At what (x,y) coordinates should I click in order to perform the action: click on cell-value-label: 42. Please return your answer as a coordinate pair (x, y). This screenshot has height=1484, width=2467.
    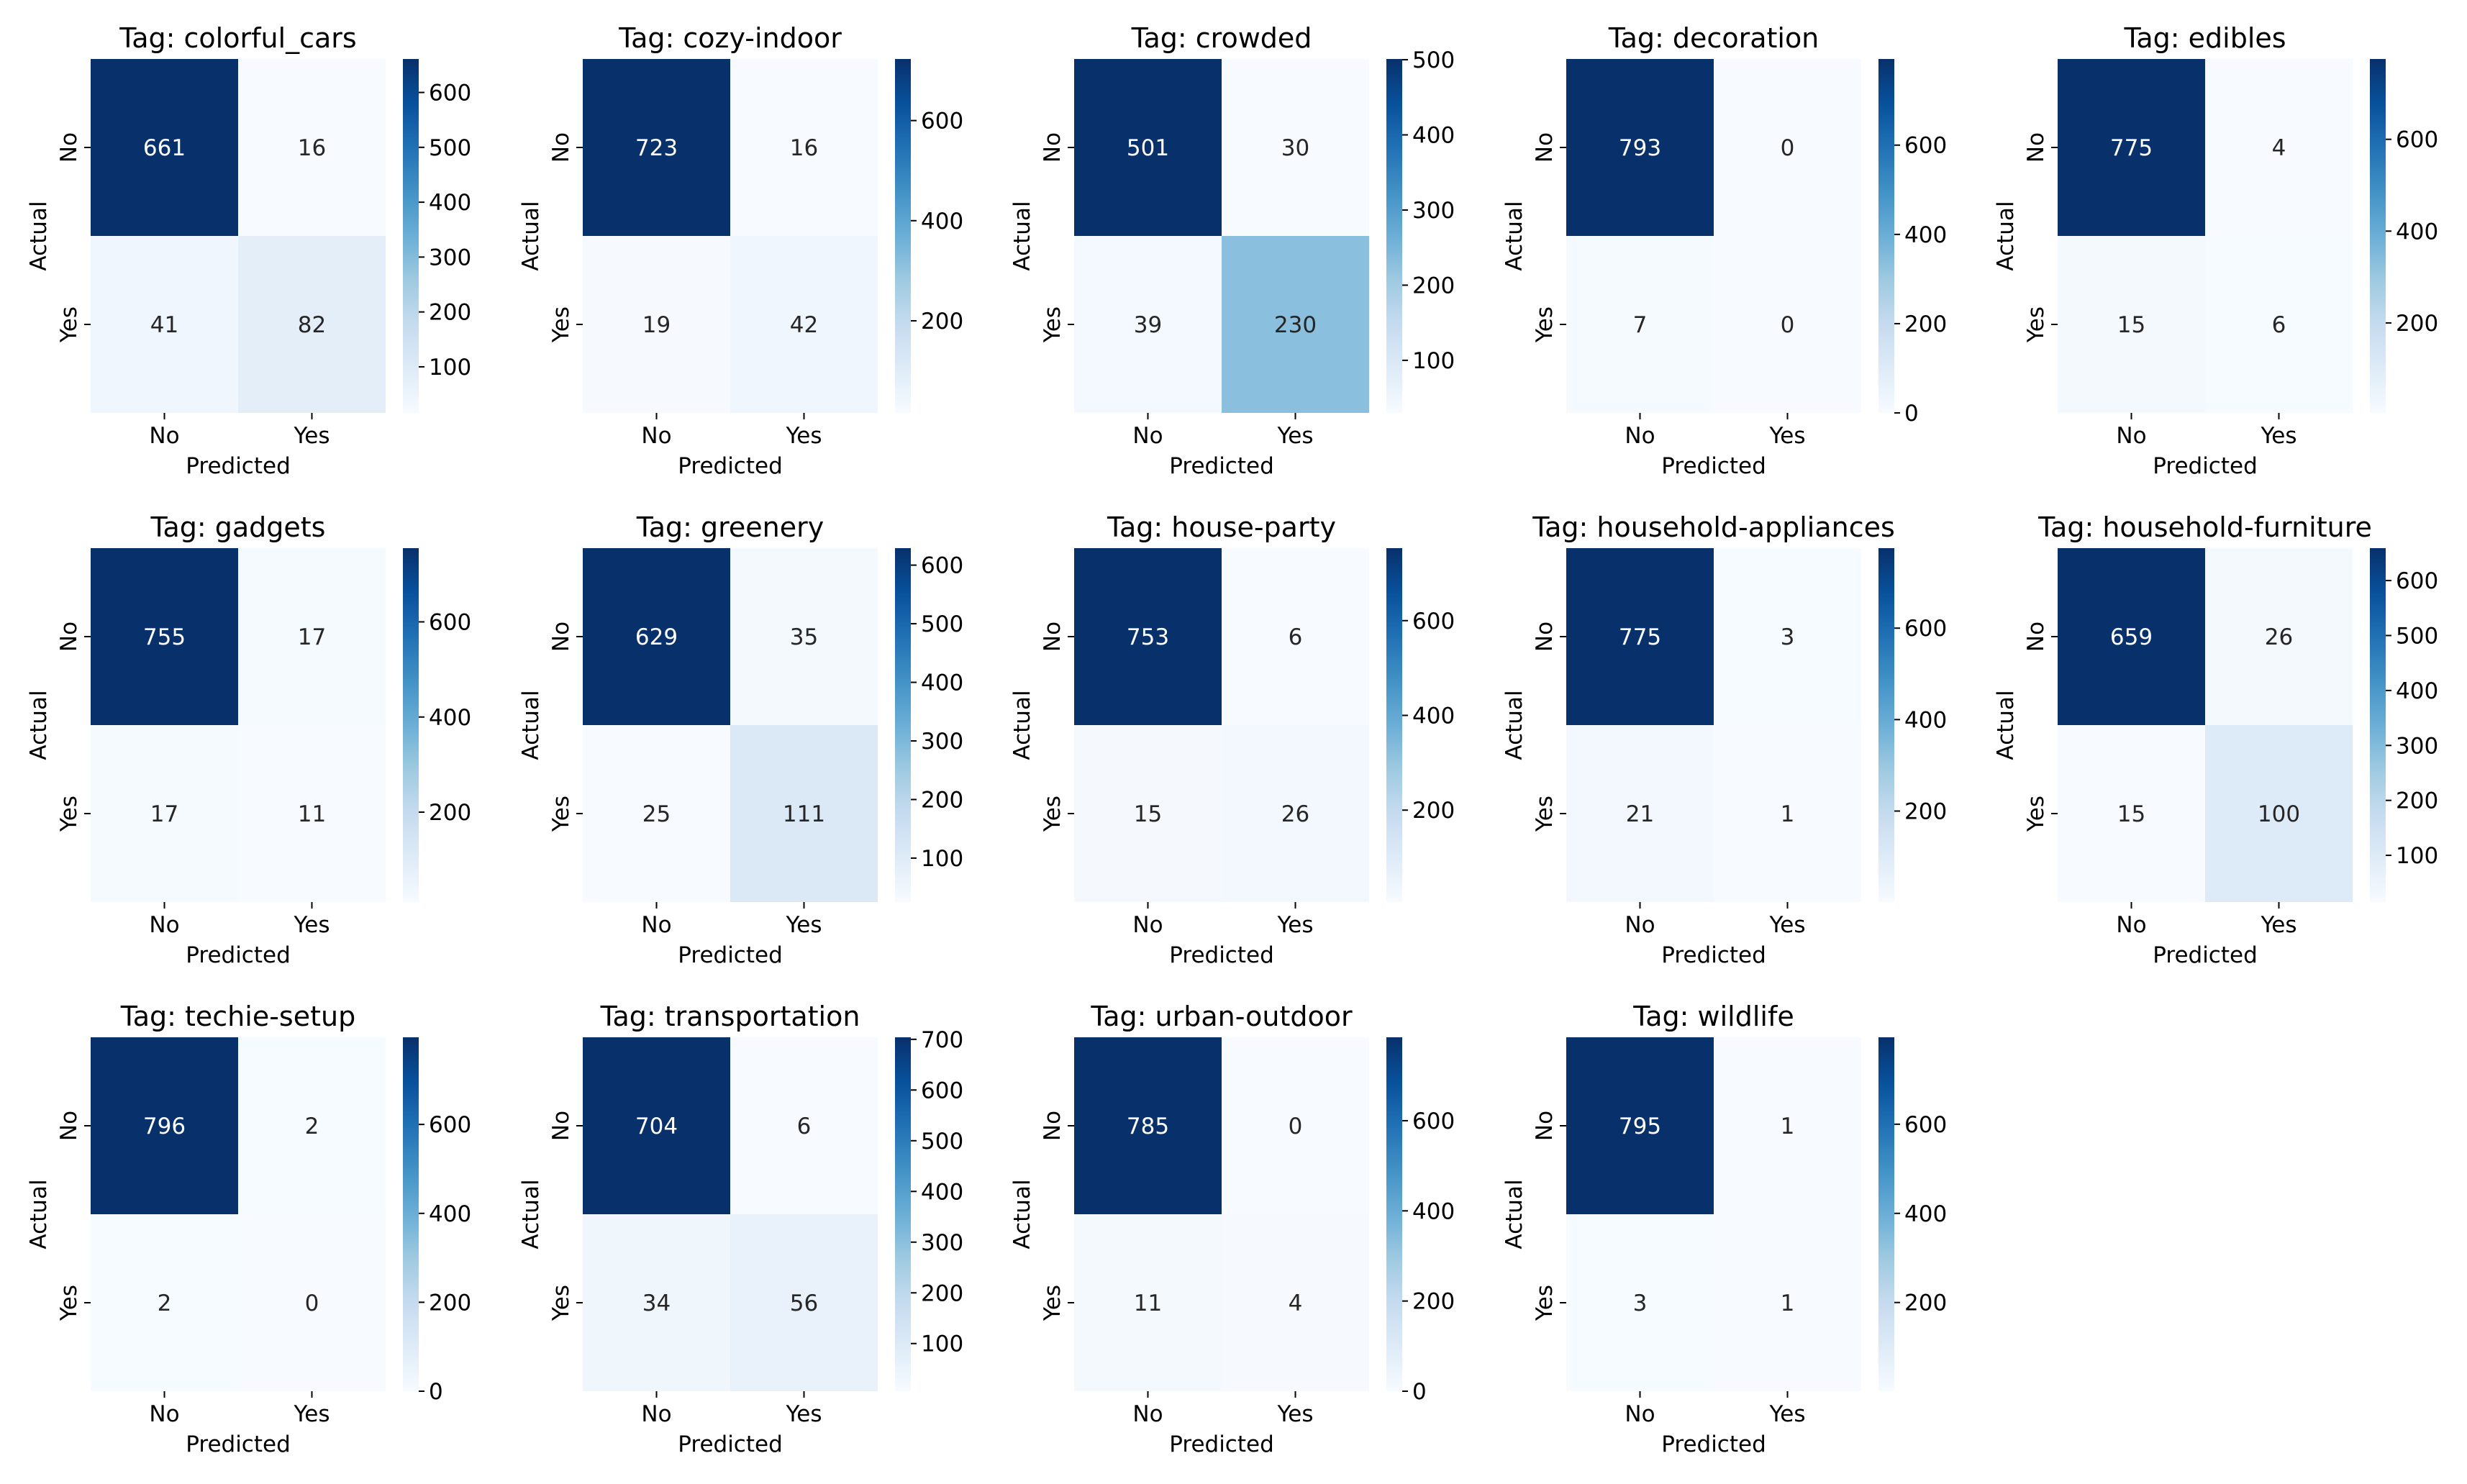
    Looking at the image, I should click on (804, 325).